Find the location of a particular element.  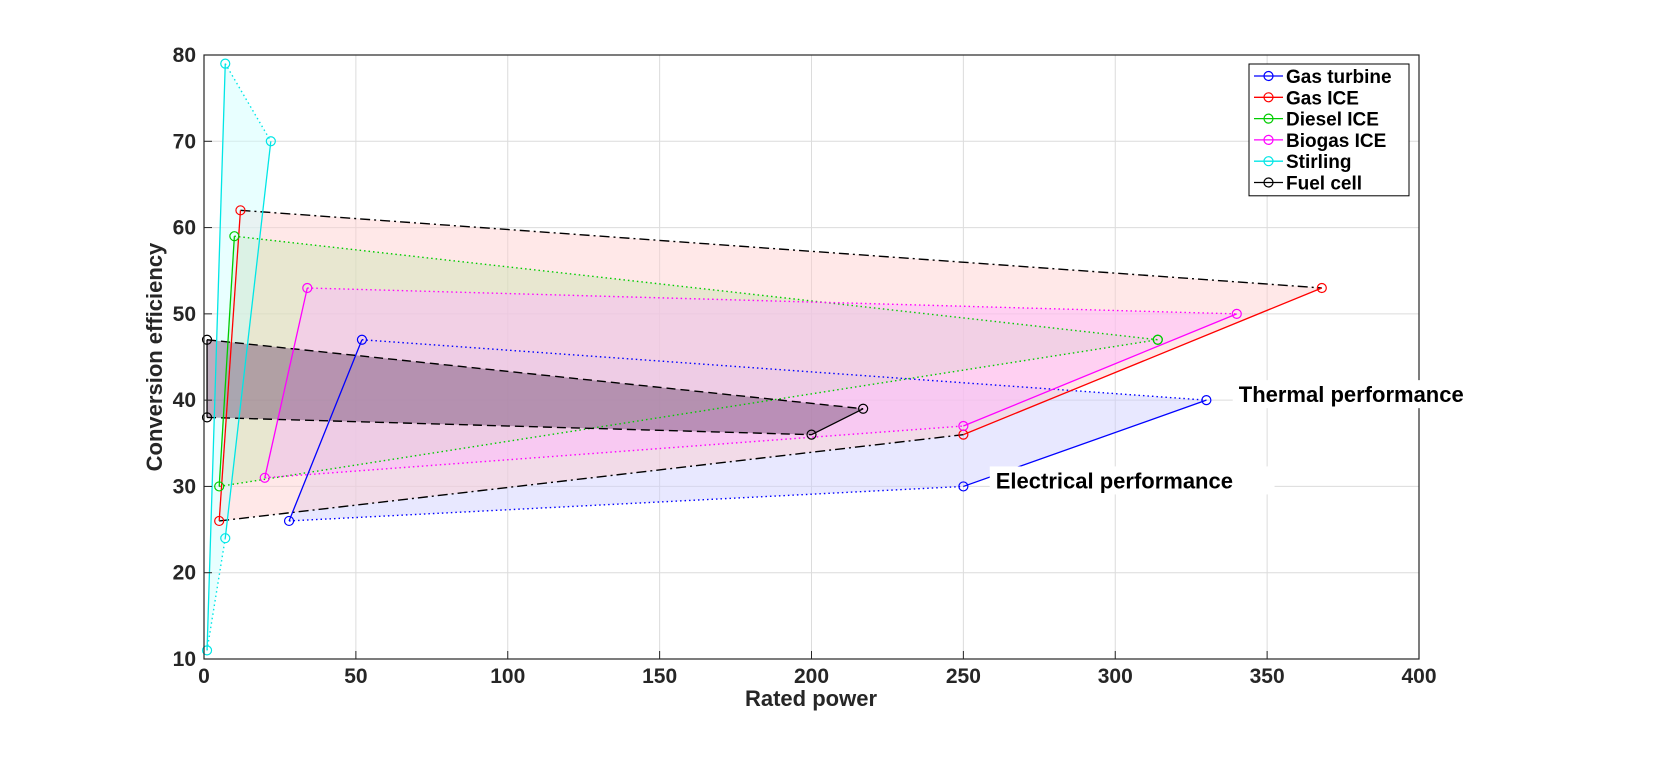

edge-thermal-biogas-ice is located at coordinates (772, 301).